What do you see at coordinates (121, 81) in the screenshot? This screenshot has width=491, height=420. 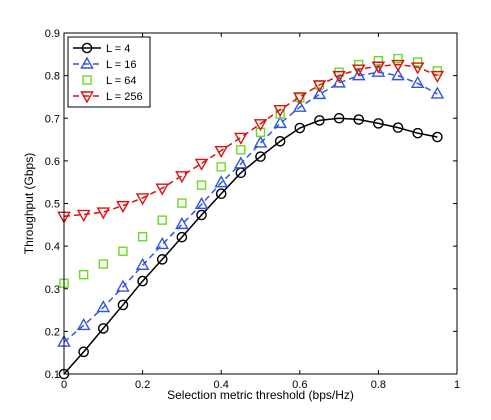 I see `legend-label: L = 64` at bounding box center [121, 81].